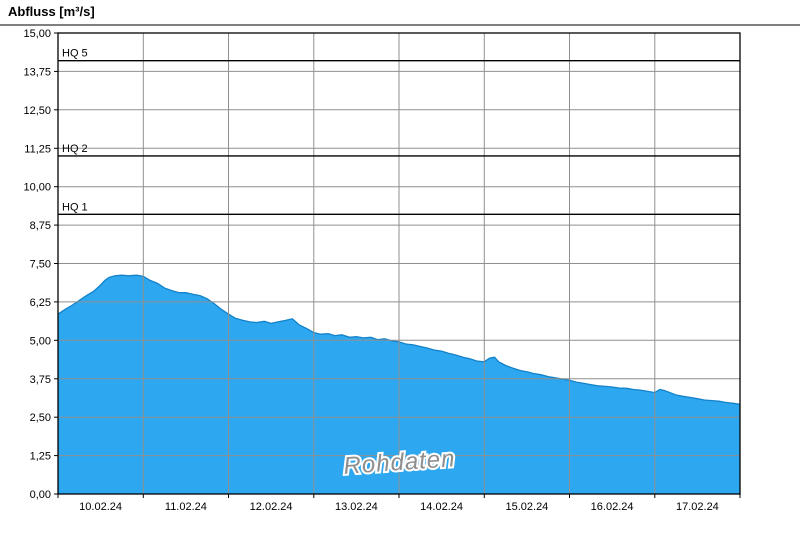 The height and width of the screenshot is (550, 800). What do you see at coordinates (697, 507) in the screenshot?
I see `x-tick-label: 17.02.24` at bounding box center [697, 507].